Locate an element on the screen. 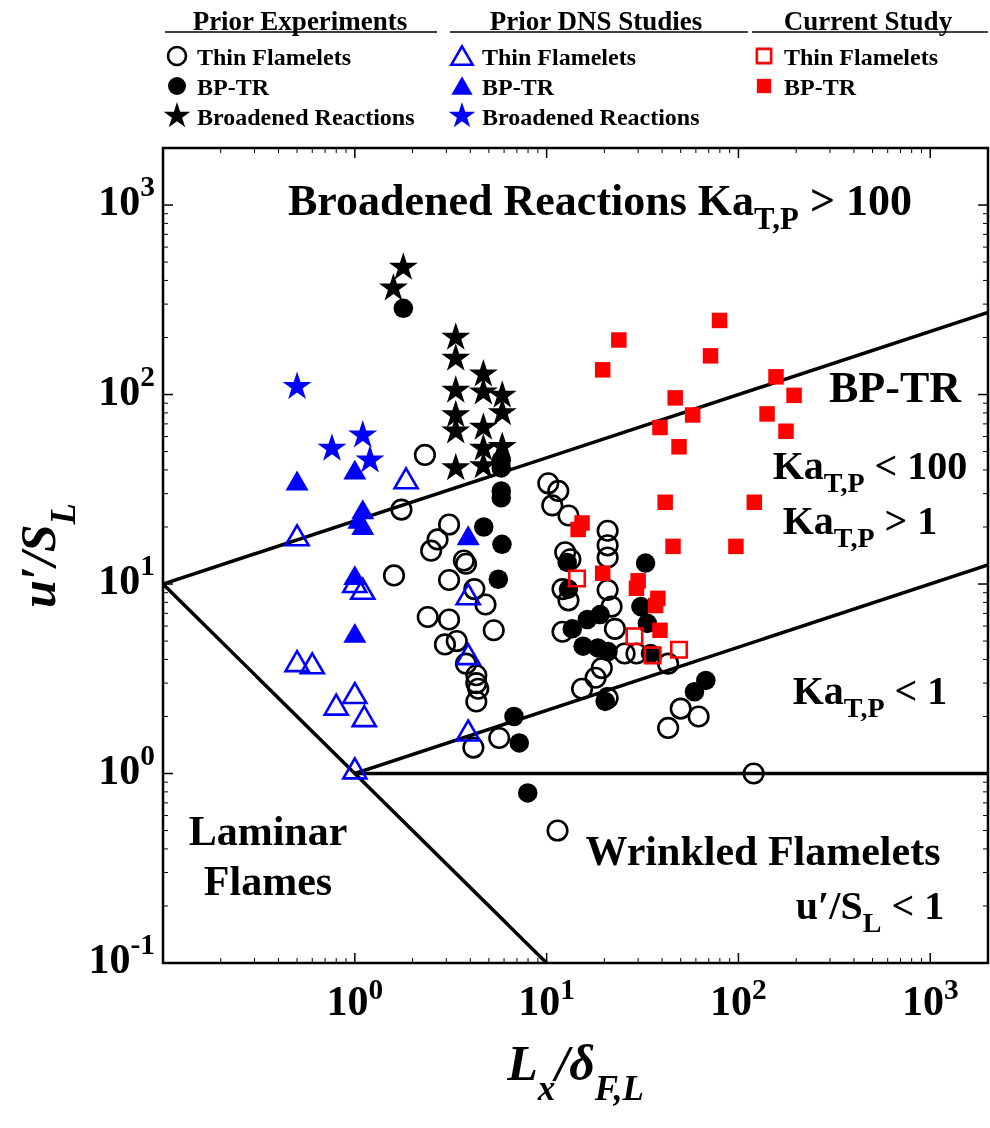  x-tick-label: 10$^{3}$ is located at coordinates (930, 998).